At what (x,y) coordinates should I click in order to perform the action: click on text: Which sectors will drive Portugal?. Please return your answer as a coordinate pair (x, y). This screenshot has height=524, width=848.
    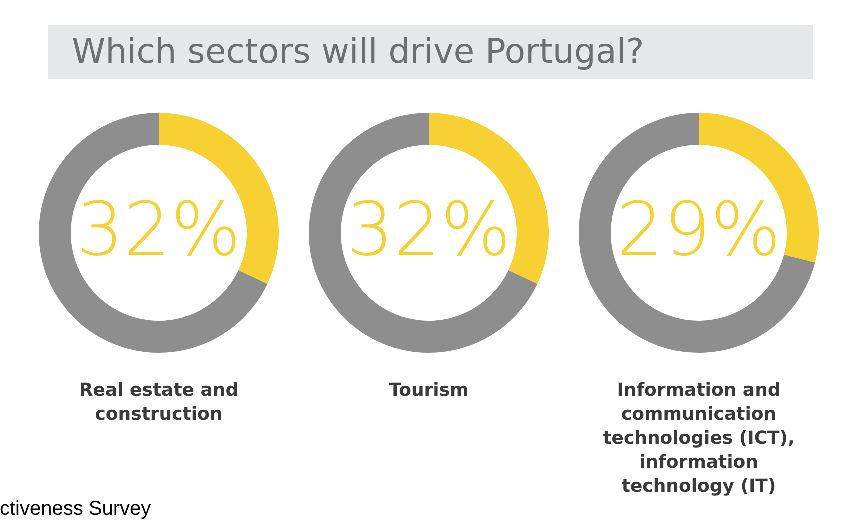
    Looking at the image, I should click on (430, 52).